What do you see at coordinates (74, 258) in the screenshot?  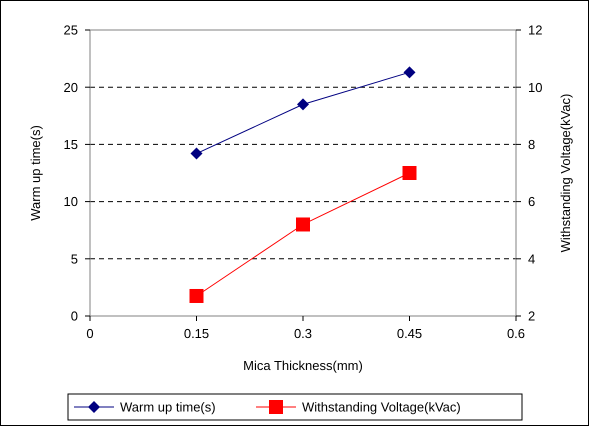 I see `y-tick-label: 5` at bounding box center [74, 258].